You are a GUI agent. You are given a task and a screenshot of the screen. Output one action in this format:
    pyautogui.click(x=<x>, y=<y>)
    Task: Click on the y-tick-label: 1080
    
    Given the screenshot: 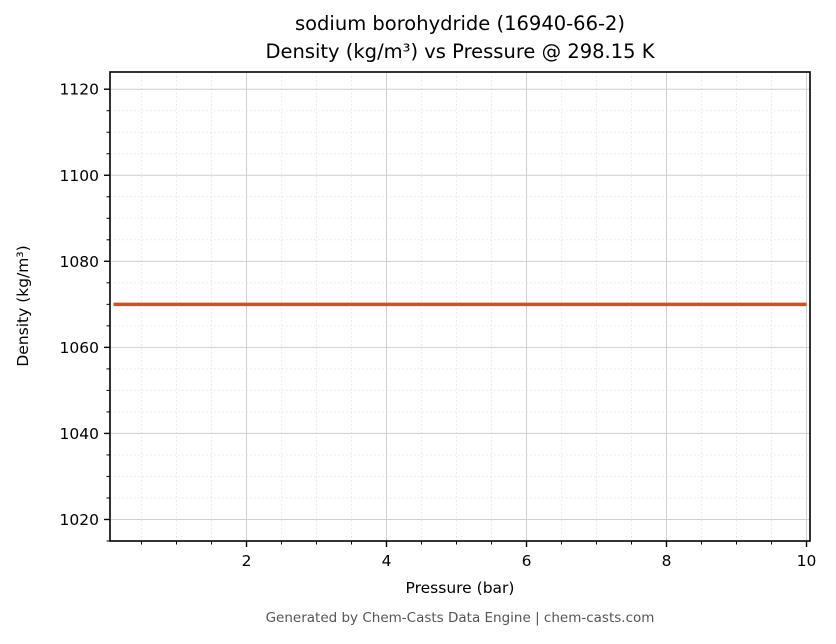 What is the action you would take?
    pyautogui.click(x=79, y=262)
    